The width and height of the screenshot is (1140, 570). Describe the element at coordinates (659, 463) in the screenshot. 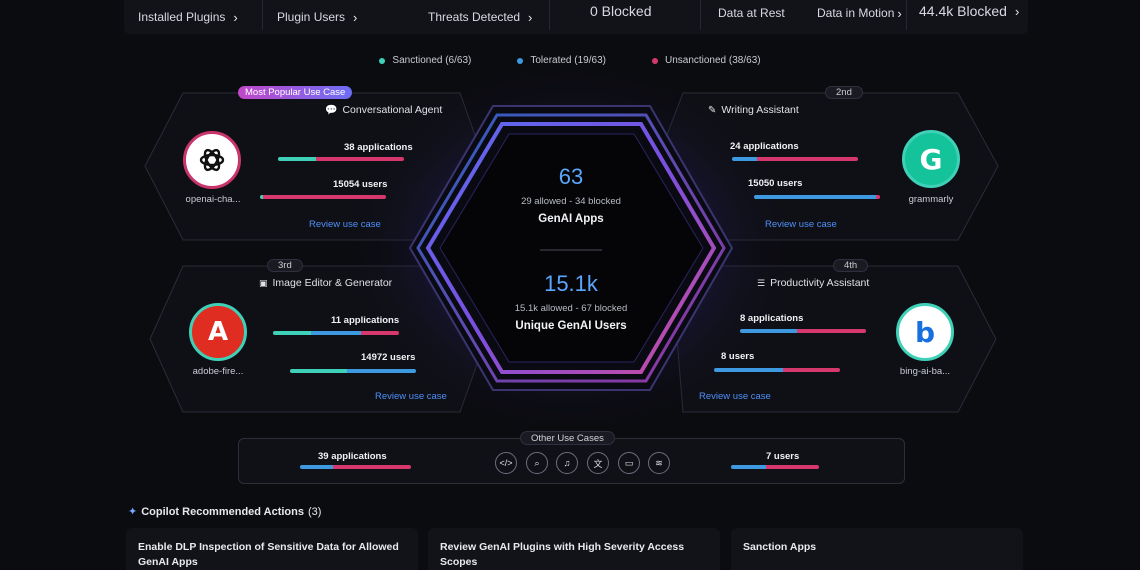

I see `database-icon: ≋` at that location.